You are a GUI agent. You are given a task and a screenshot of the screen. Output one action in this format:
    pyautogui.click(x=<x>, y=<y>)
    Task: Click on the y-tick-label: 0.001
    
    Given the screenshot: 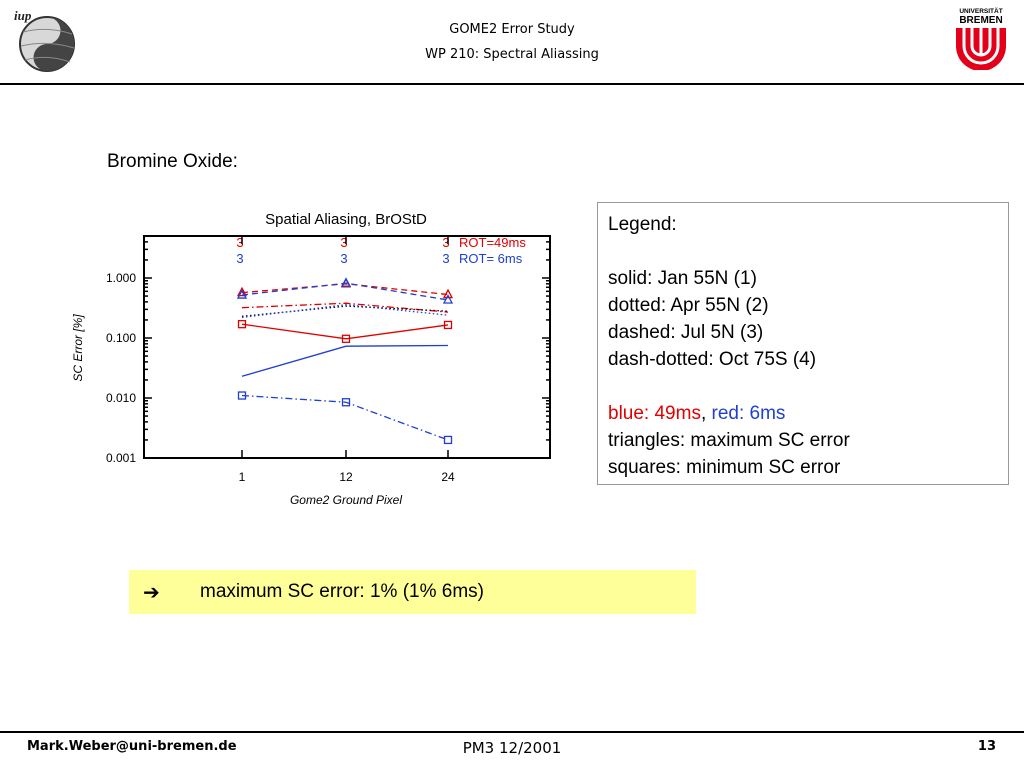 What is the action you would take?
    pyautogui.click(x=121, y=458)
    